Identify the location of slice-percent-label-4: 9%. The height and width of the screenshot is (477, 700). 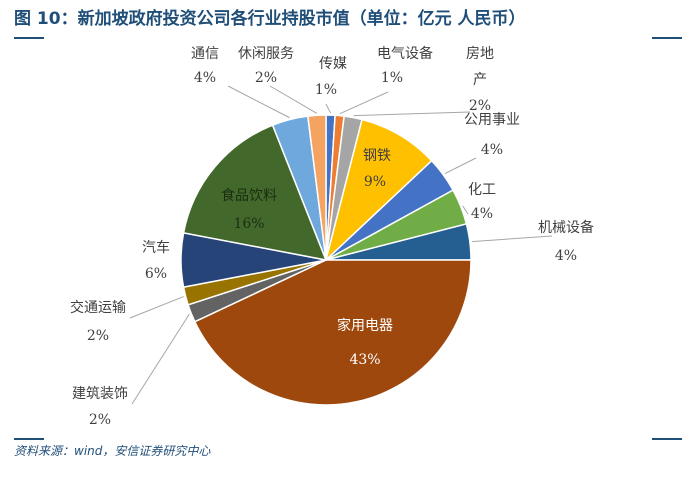
(375, 182).